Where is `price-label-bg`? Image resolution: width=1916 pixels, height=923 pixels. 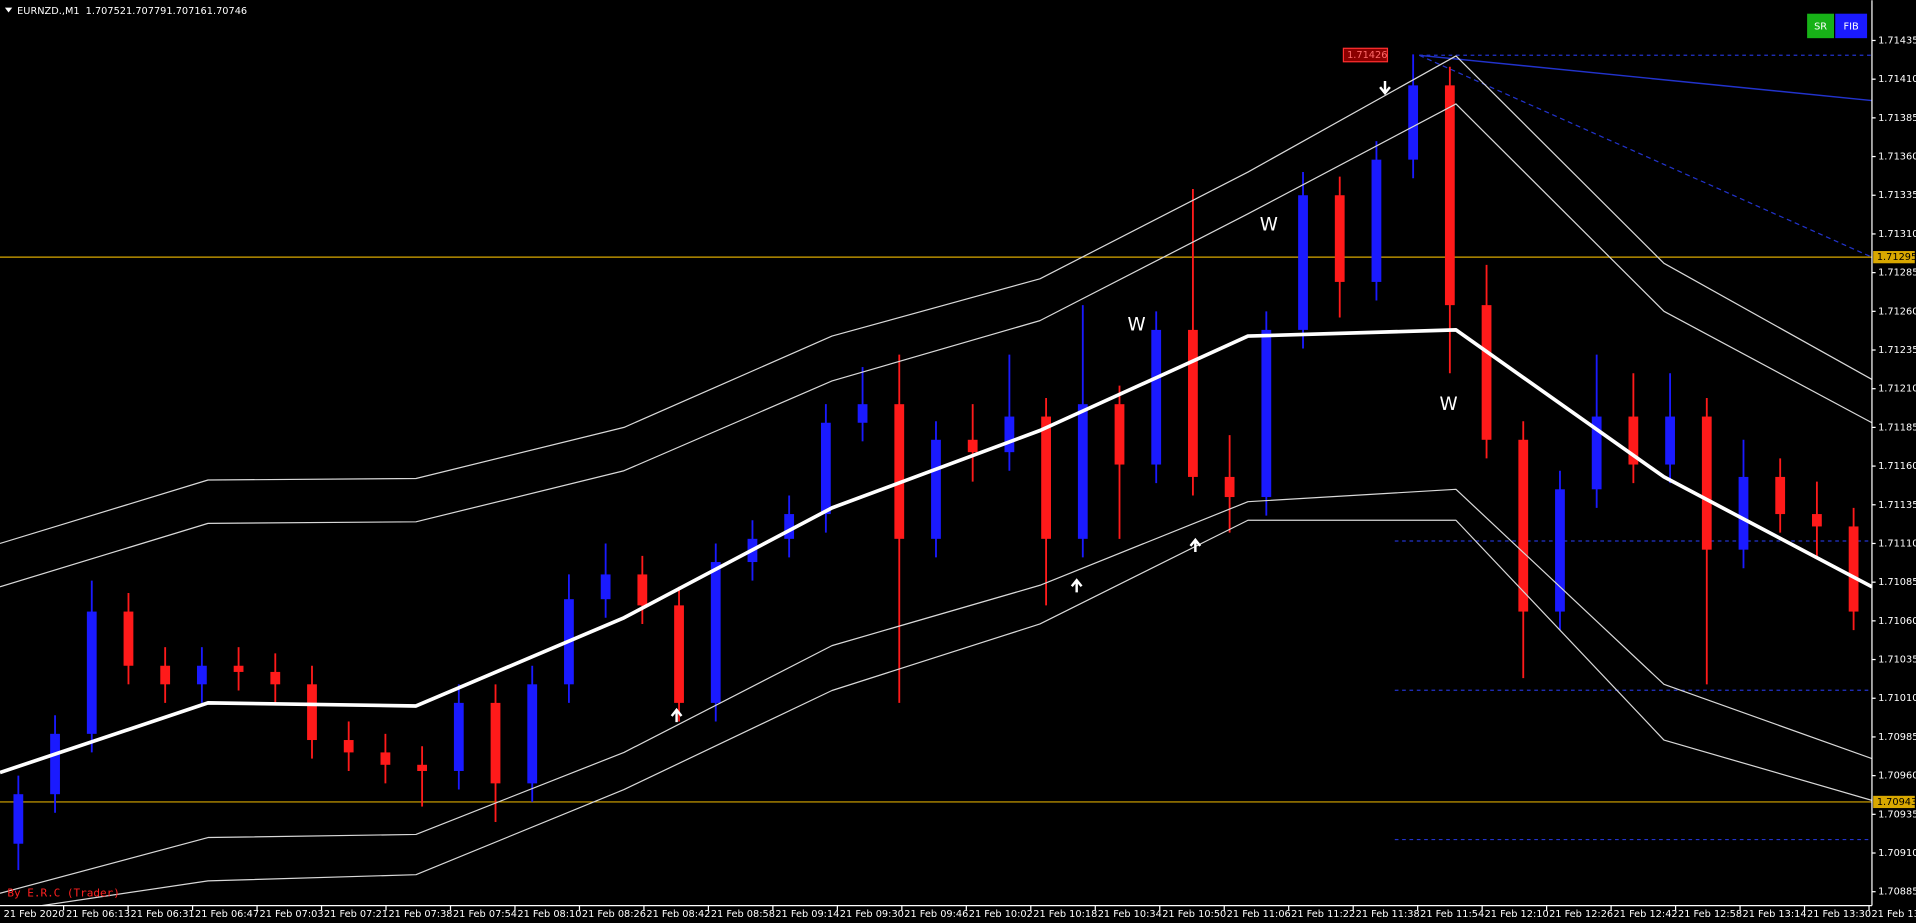
price-label-bg is located at coordinates (1894, 802).